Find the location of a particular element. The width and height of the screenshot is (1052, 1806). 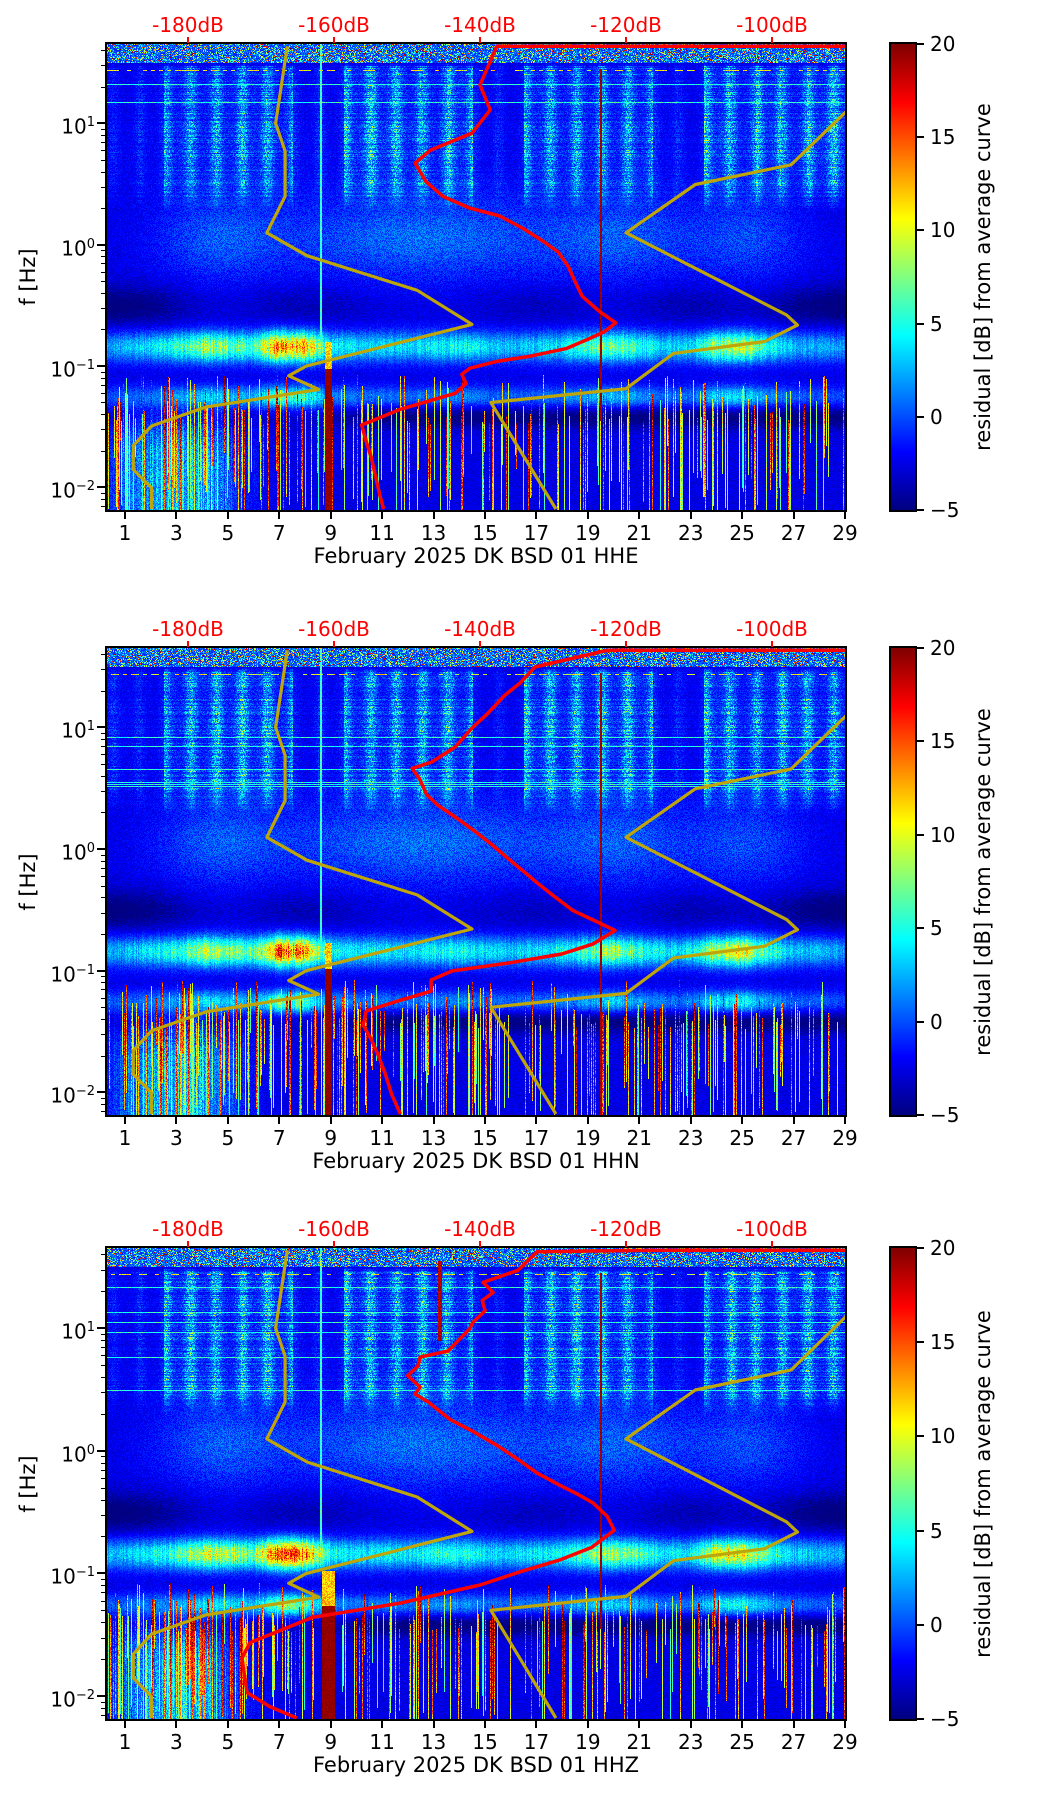

nlnm-curve is located at coordinates (302, 881).